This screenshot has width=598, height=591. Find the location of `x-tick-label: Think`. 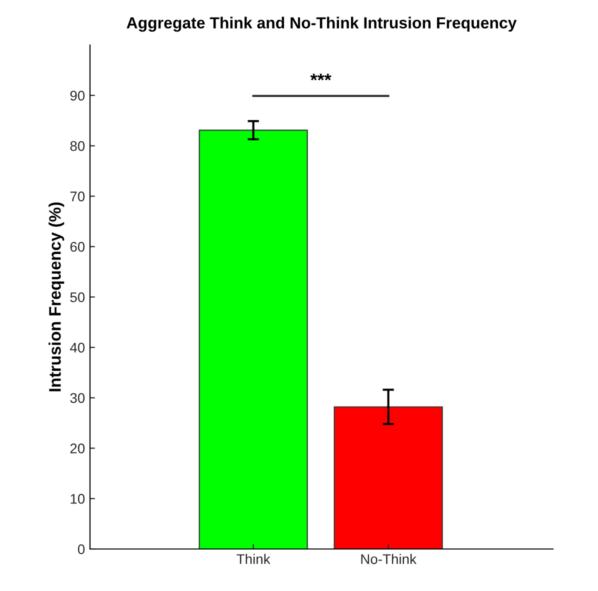

x-tick-label: Think is located at coordinates (253, 559).